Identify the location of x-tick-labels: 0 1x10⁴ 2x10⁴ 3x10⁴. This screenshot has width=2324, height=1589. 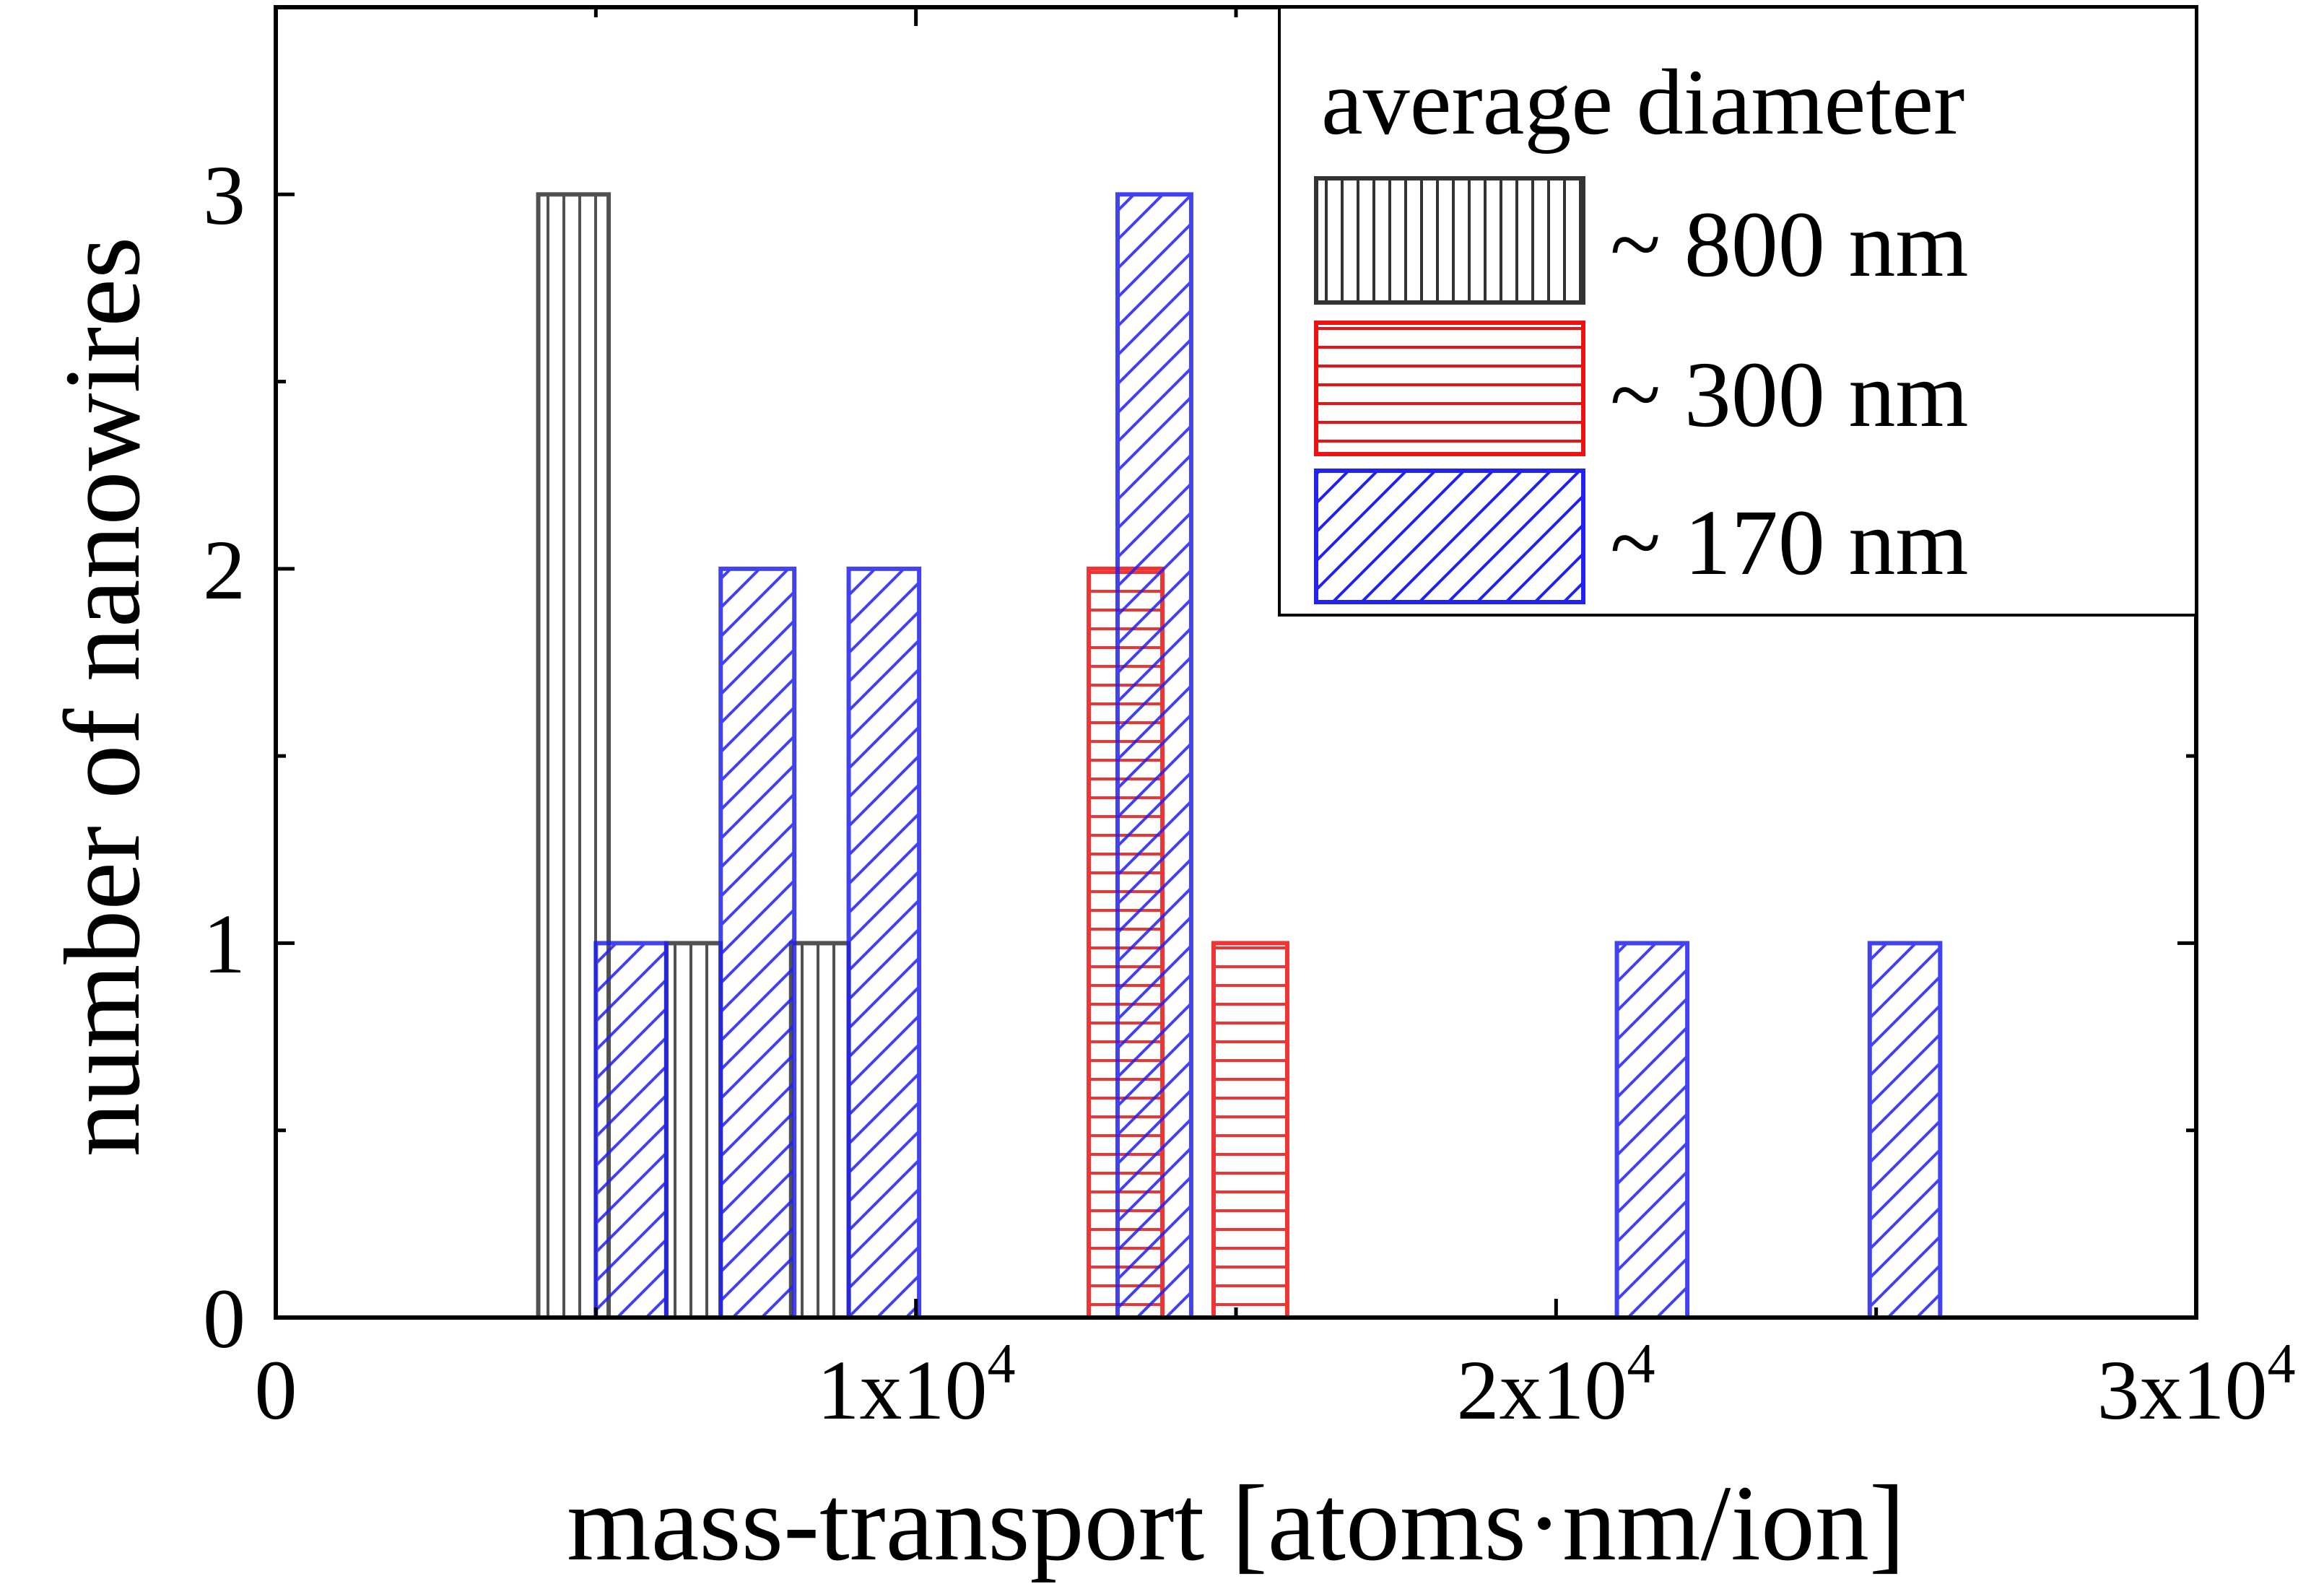
(1275, 1384).